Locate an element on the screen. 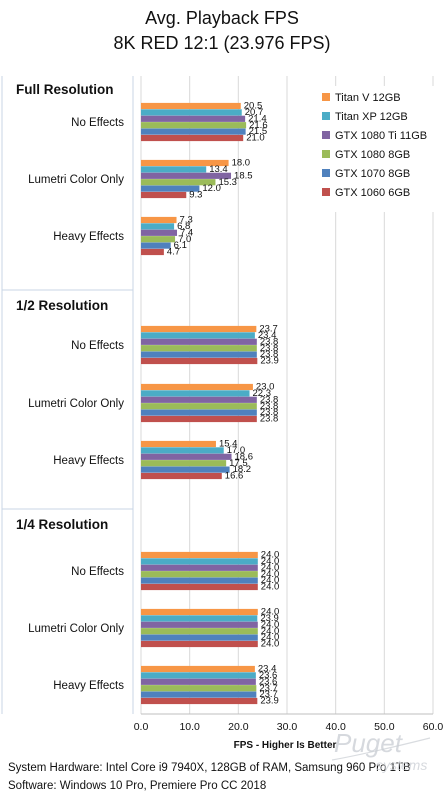 This screenshot has height=800, width=444. x-axis-label: FPS - Higher Is Better is located at coordinates (285, 745).